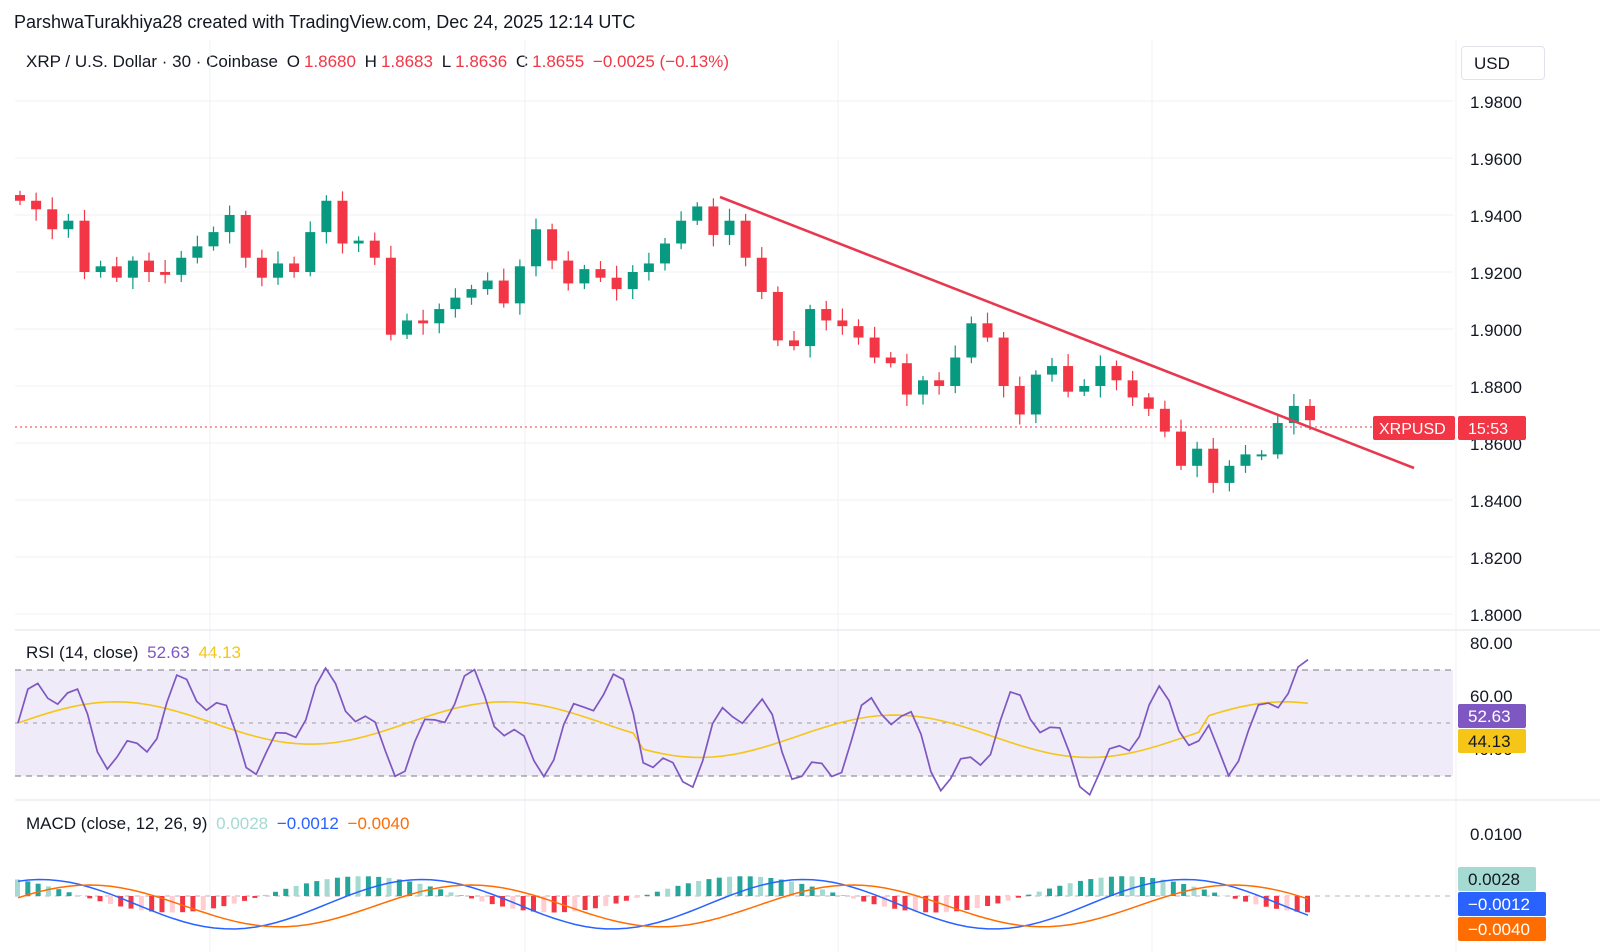 The image size is (1600, 952). I want to click on xrpusd-price-tag: XRPUSD 15:53, so click(1449, 428).